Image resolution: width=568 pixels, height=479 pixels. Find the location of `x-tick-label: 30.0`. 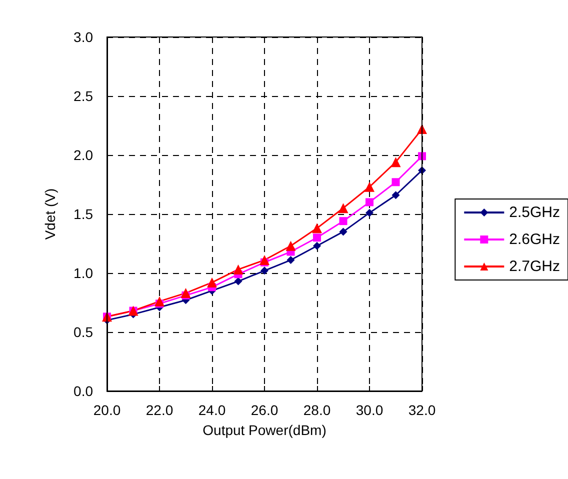

x-tick-label: 30.0 is located at coordinates (370, 410).